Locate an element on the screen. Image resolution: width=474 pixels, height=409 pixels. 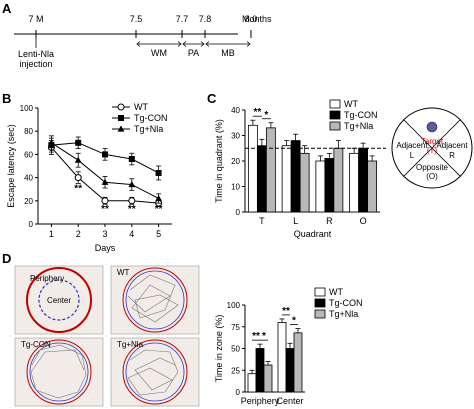
y-axis-label: Escape latency (sec) is located at coordinates (11, 166).